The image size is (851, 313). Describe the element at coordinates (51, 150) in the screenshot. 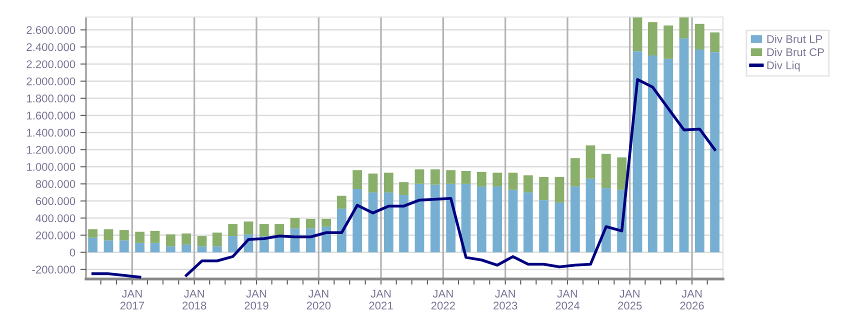

I see `y-tick-label: 1.200.000` at that location.